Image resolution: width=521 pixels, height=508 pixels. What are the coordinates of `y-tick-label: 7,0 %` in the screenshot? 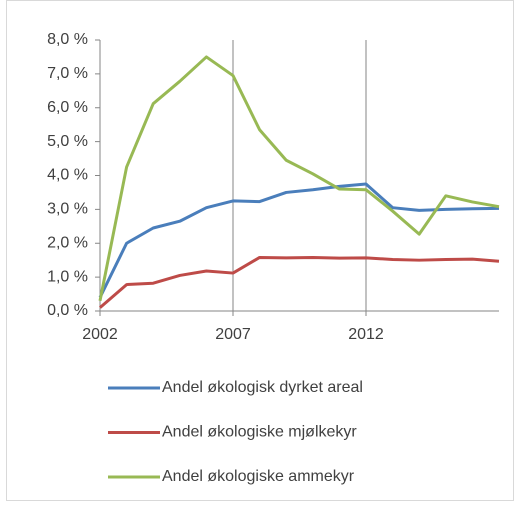 It's located at (67, 73).